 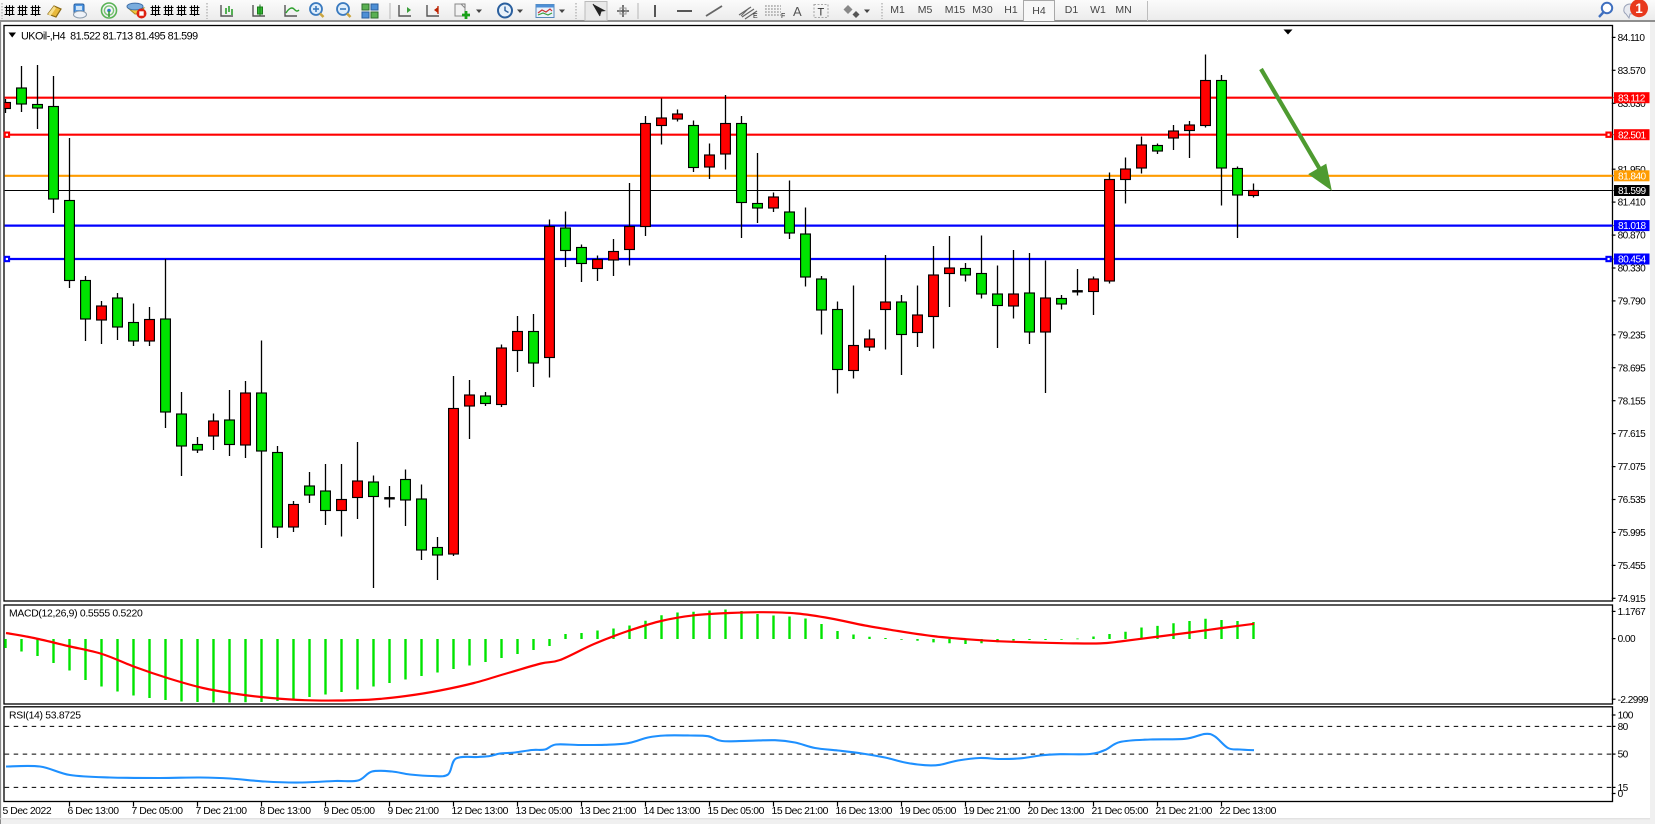 I want to click on svg-text: 6 Dec 13:00, so click(x=94, y=811).